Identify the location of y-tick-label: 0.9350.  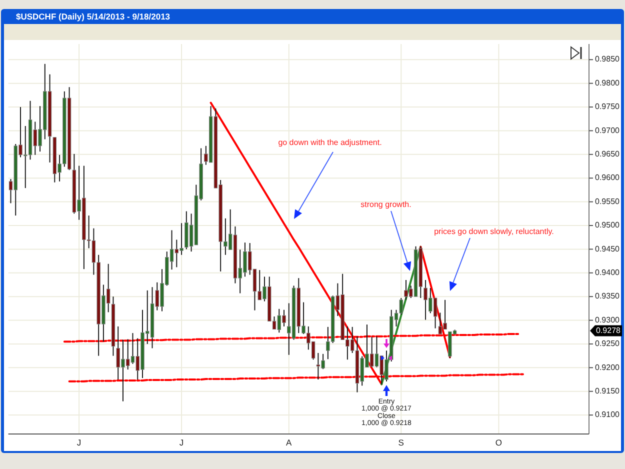
(607, 296).